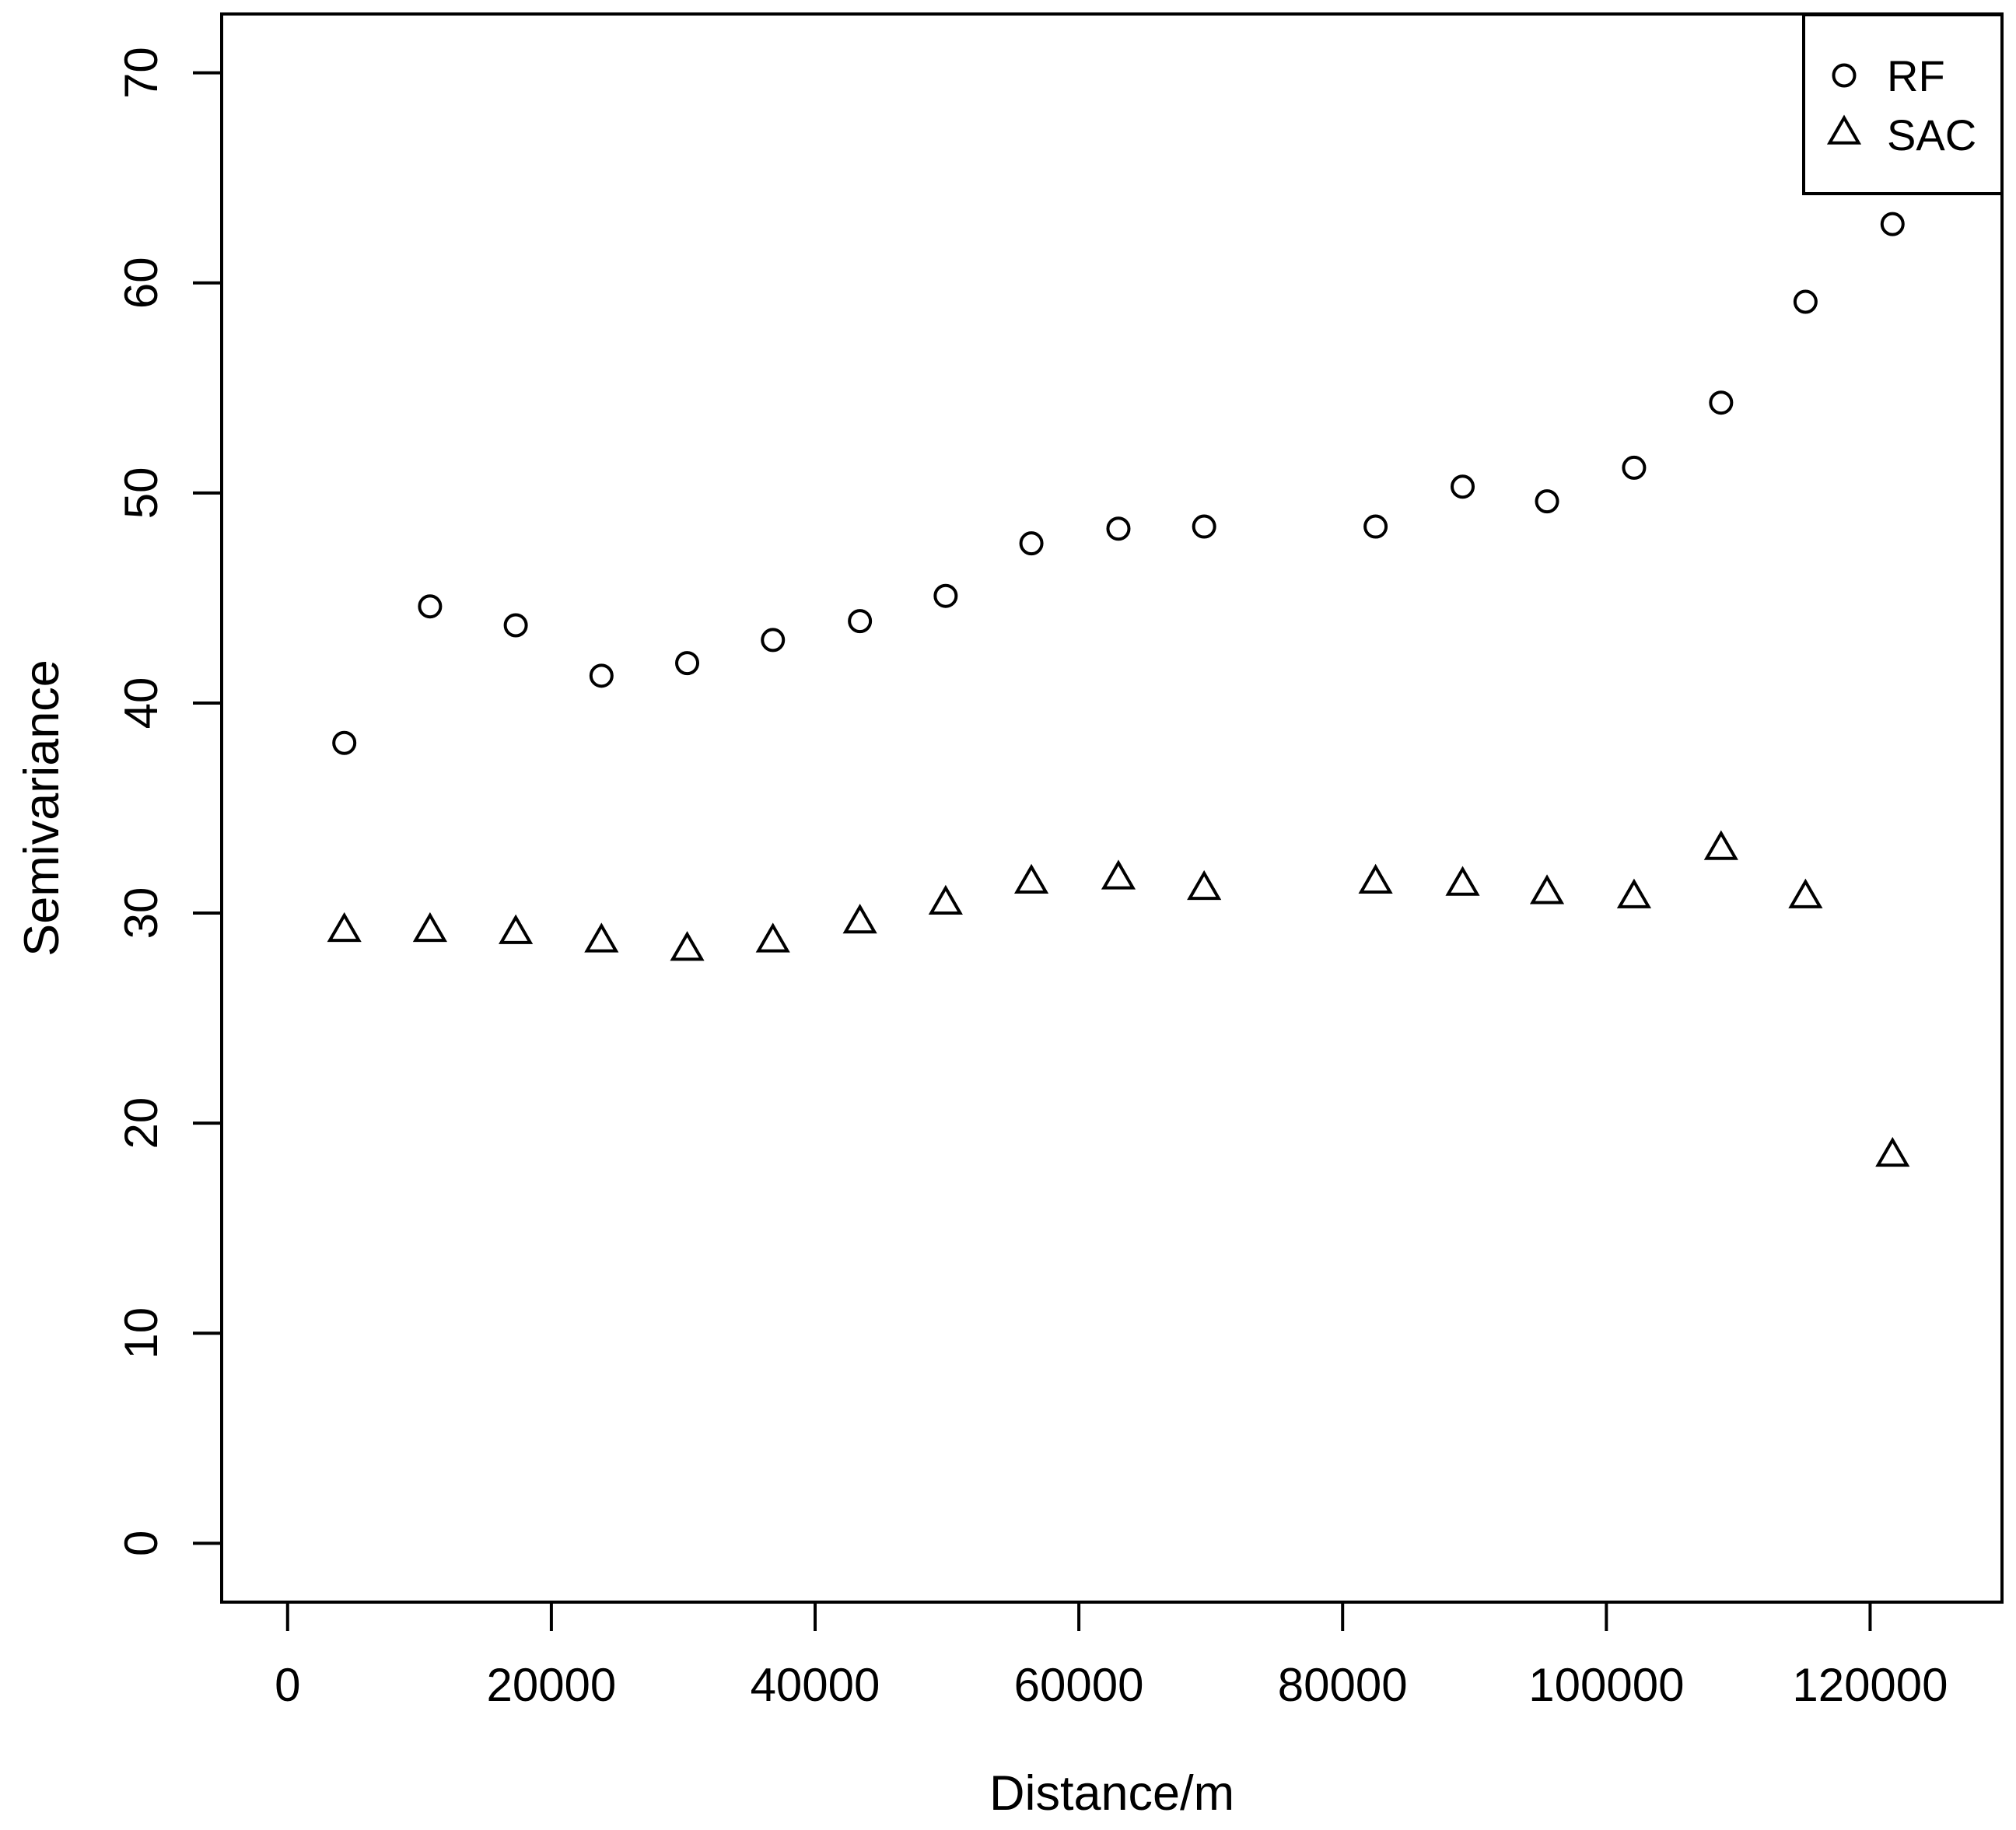 This screenshot has width=2016, height=1830. I want to click on y-axis: 0 10 20 30 40 50 60 70, so click(169, 801).